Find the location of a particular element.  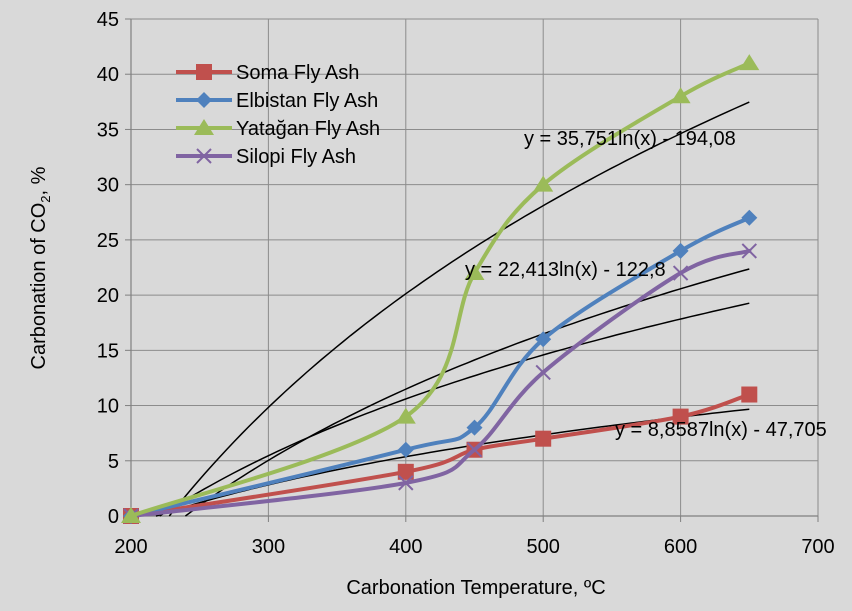

x-tick-label: 500 is located at coordinates (543, 547).